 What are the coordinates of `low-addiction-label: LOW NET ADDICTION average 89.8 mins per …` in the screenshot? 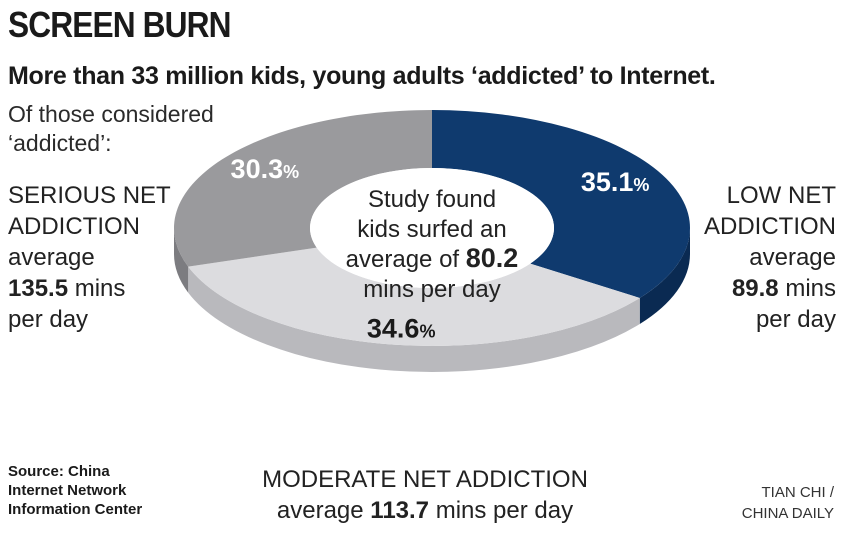 It's located at (770, 257).